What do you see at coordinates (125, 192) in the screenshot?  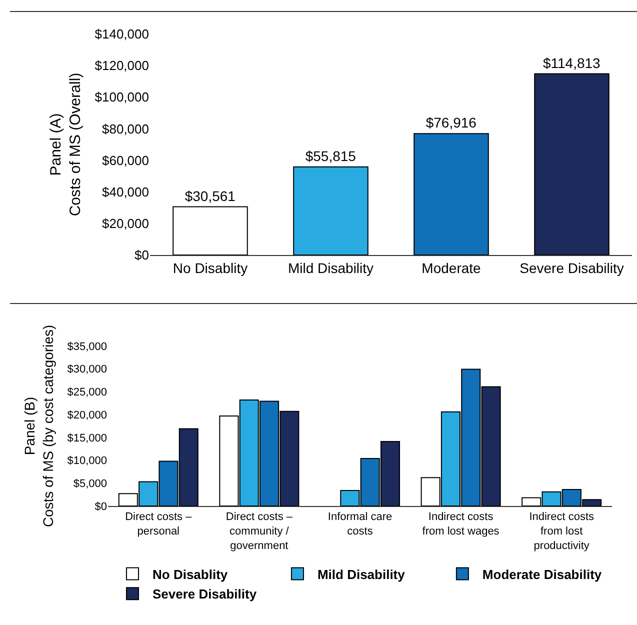 I see `y-tick-label: $40,000` at bounding box center [125, 192].